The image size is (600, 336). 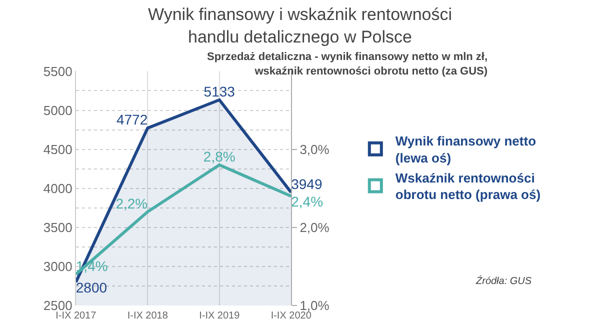 What do you see at coordinates (315, 306) in the screenshot?
I see `y2-tick-label: 1,0%` at bounding box center [315, 306].